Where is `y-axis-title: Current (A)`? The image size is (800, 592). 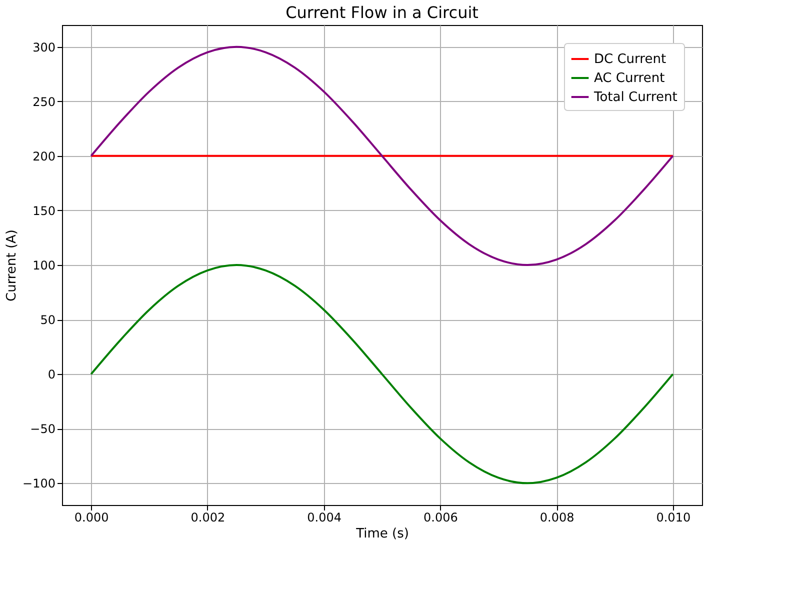
y-axis-title: Current (A) is located at coordinates (12, 266).